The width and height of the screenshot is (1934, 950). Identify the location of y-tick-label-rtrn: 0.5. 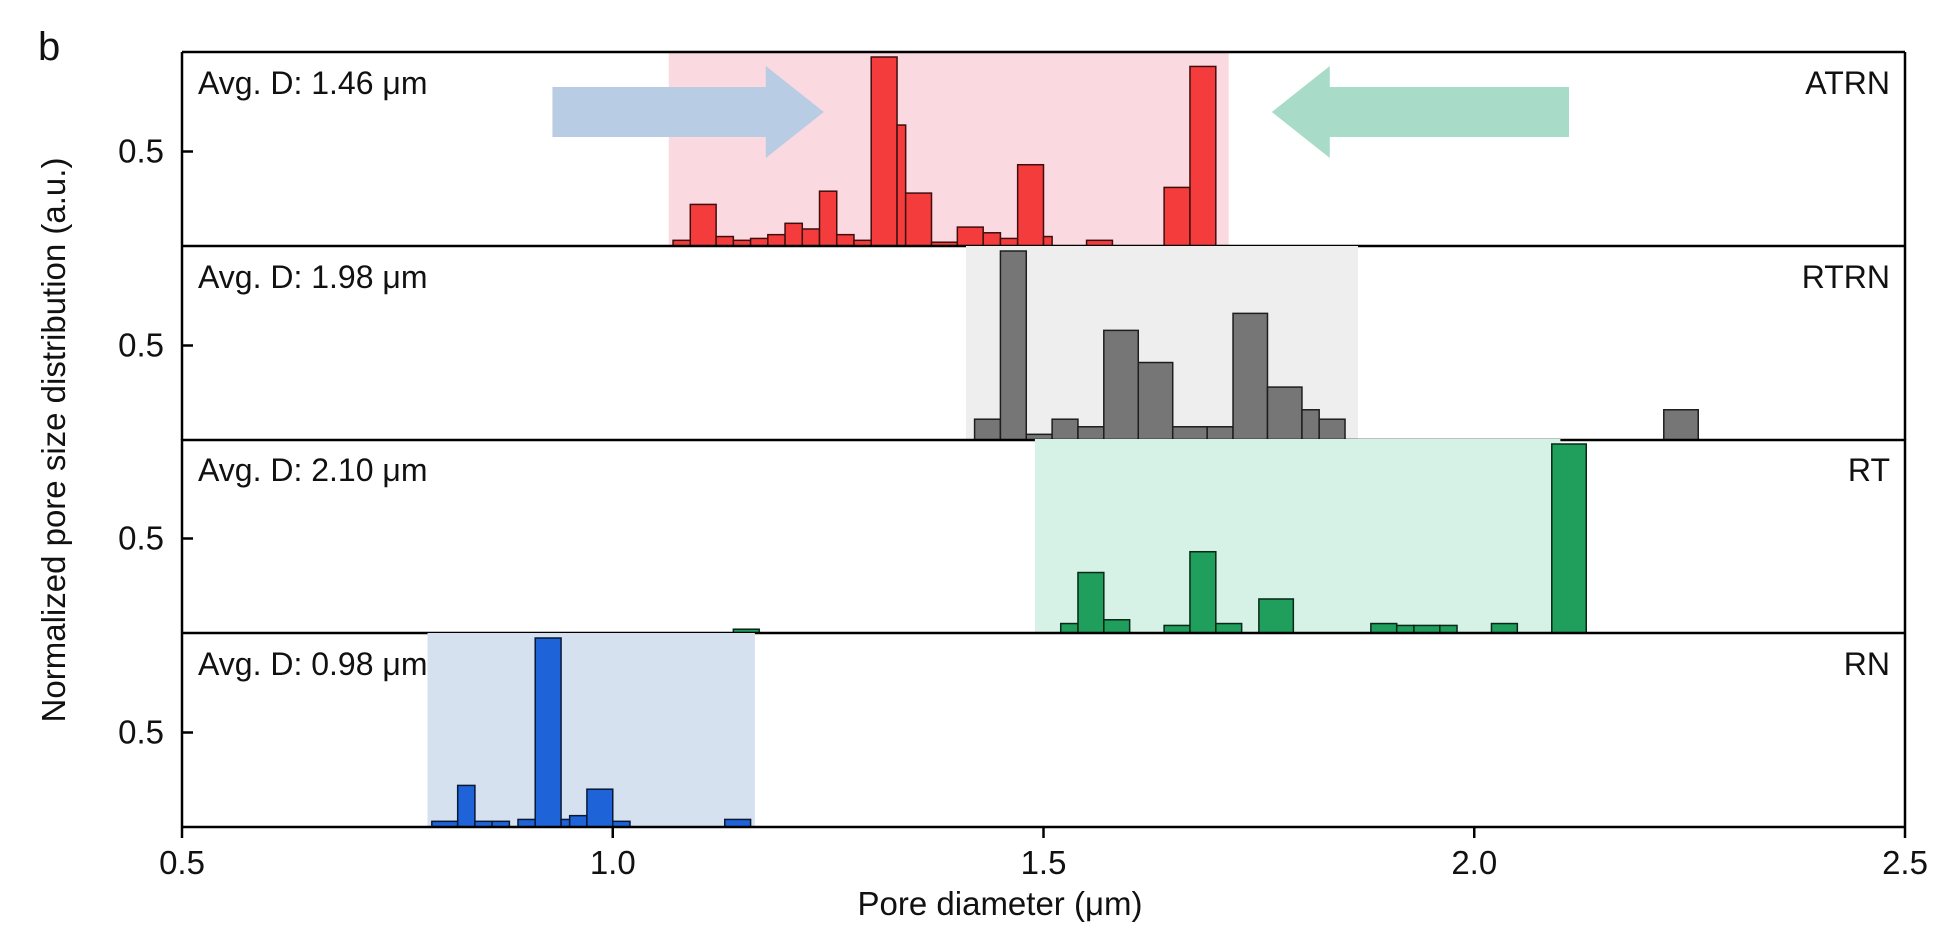
(141, 345).